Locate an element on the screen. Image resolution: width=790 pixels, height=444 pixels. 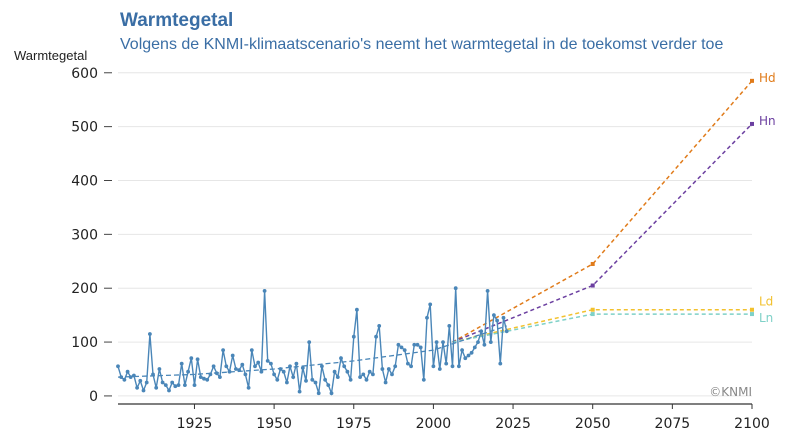
y-tick-label: 0 is located at coordinates (93, 397).